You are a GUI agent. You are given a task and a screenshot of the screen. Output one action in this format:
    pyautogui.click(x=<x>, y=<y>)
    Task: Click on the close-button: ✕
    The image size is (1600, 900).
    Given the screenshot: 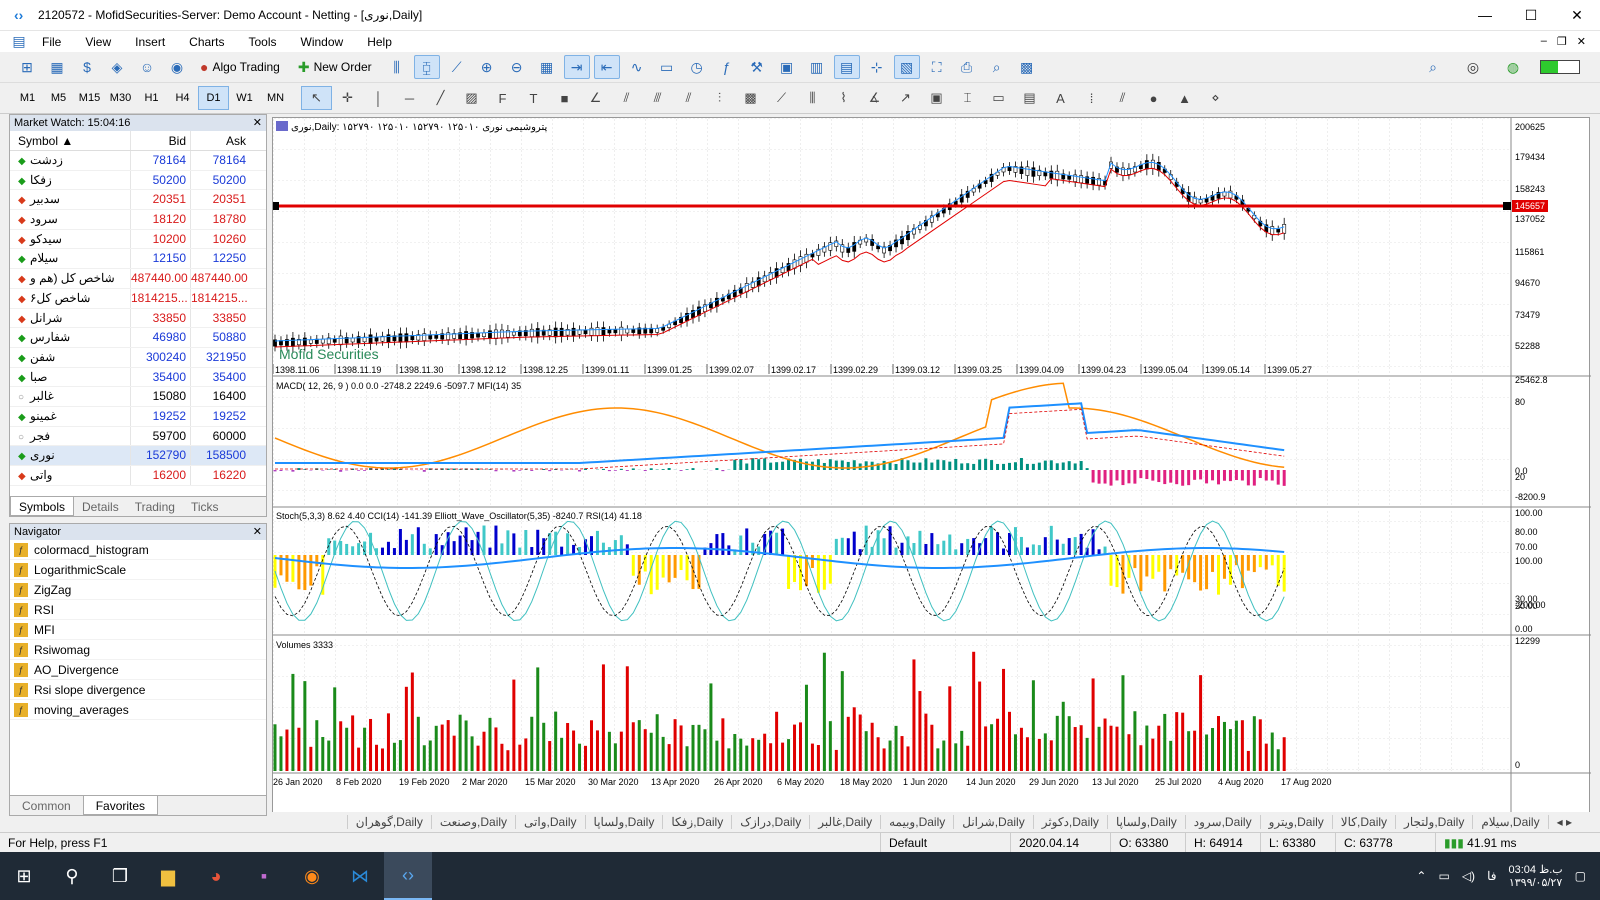 What is the action you would take?
    pyautogui.click(x=1577, y=14)
    